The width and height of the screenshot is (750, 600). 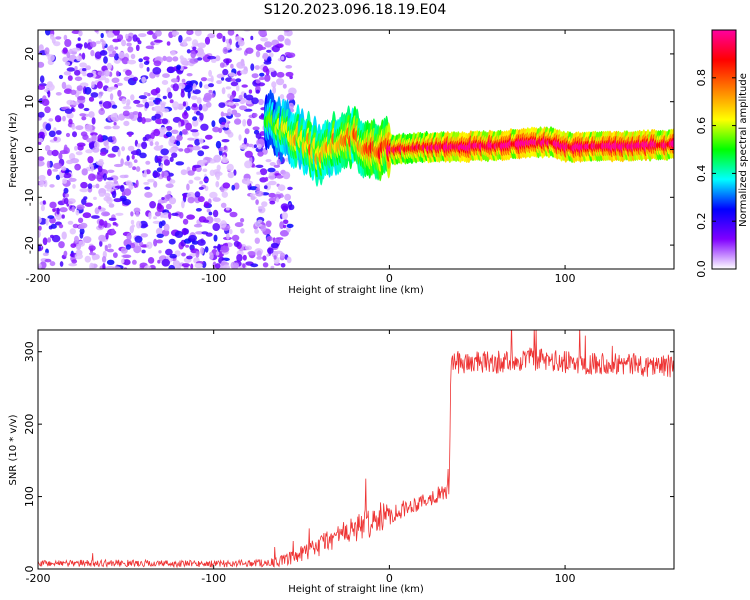 I want to click on snr-y-axis-label: SNR (10 * v/v), so click(x=13, y=449).